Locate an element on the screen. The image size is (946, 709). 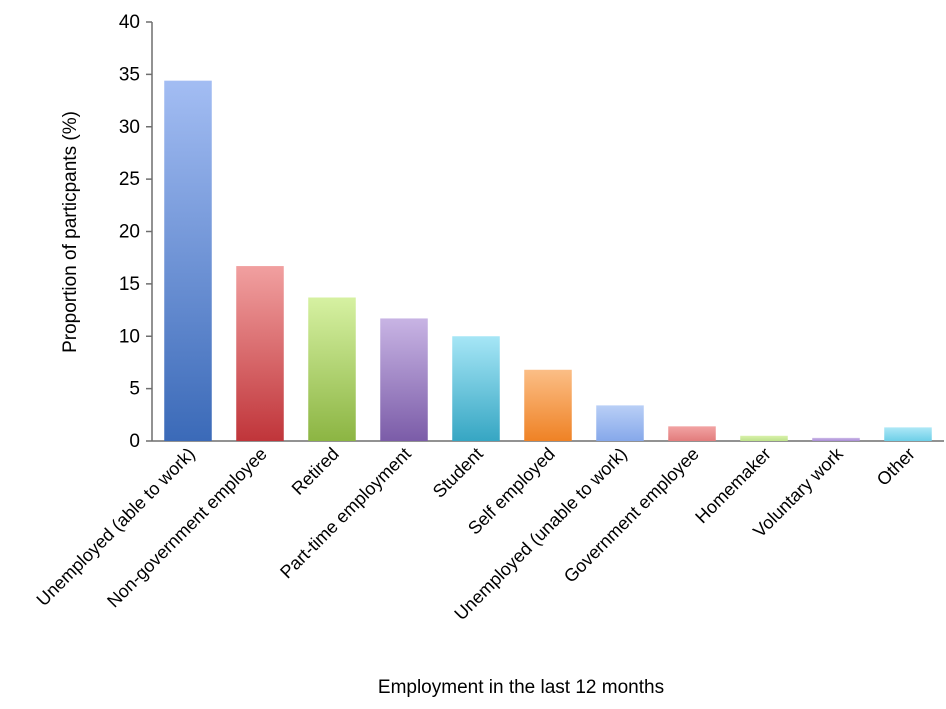
y-axis-ticks: 0 5 10 15 20 25 30 35 40 is located at coordinates (135, 232).